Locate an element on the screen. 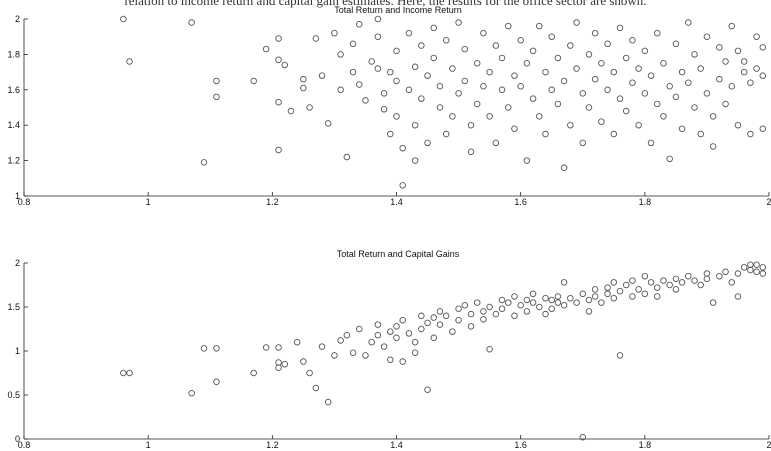  x-tick-label: 0.8 is located at coordinates (24, 445).